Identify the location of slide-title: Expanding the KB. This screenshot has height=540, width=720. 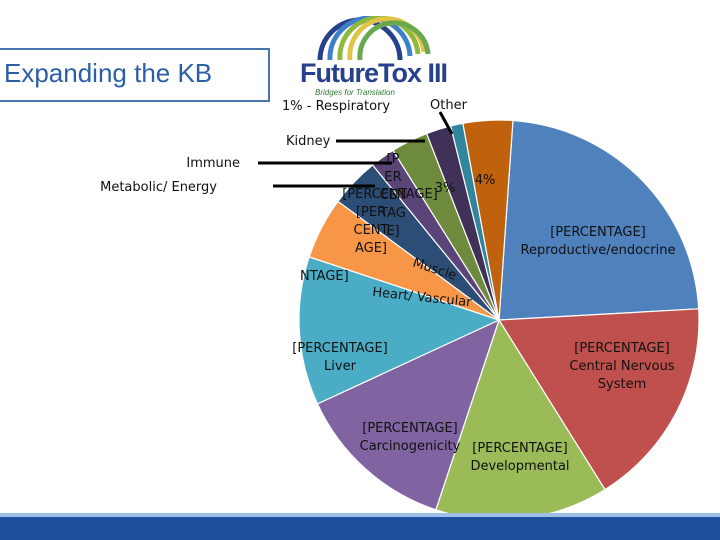
(108, 73).